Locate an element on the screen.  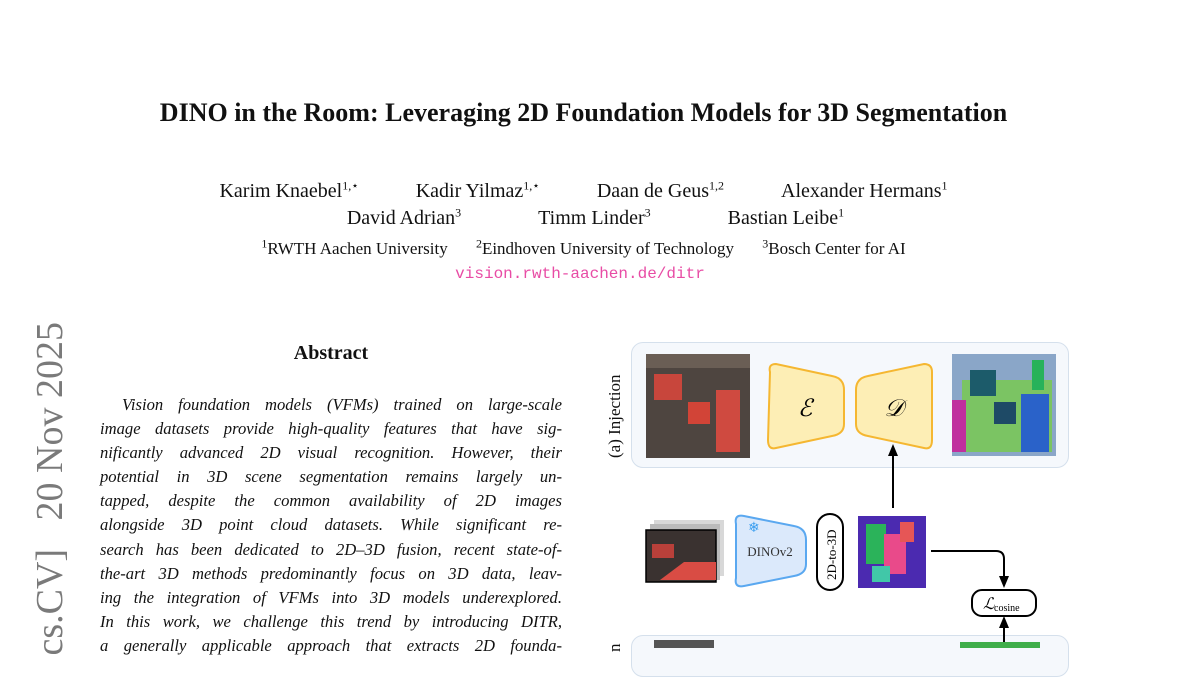
segmentation-output-image is located at coordinates (1004, 405).